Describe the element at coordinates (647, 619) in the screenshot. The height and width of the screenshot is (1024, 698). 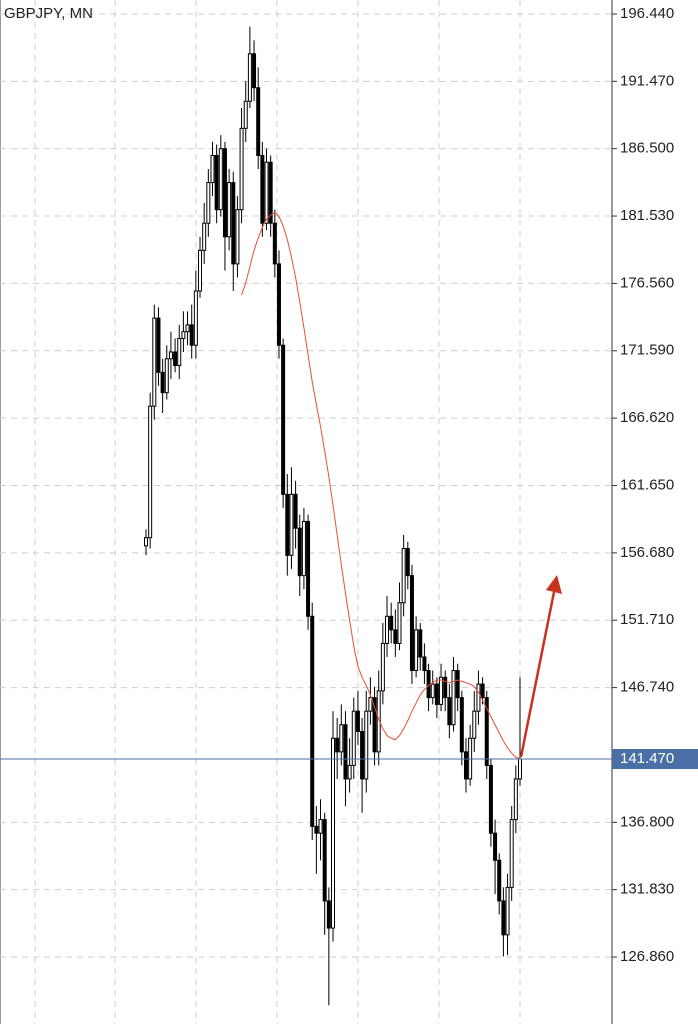
I see `y-tick-label: 151.710` at that location.